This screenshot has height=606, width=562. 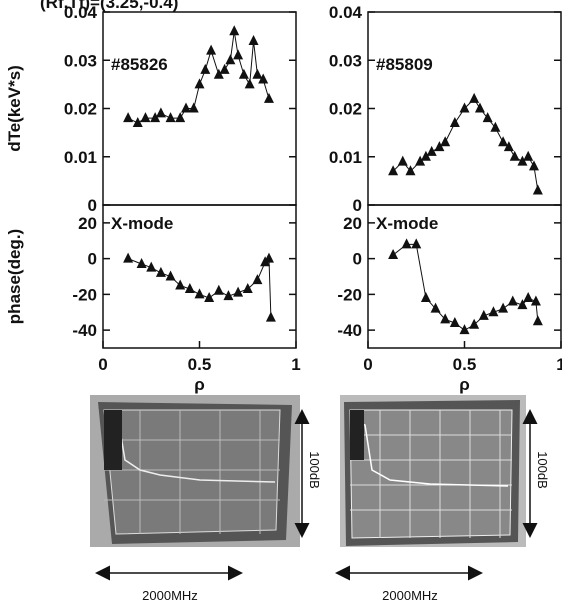 What do you see at coordinates (117, 1) in the screenshot?
I see `subtitle: ne0 = 1x1019 m-3` at bounding box center [117, 1].